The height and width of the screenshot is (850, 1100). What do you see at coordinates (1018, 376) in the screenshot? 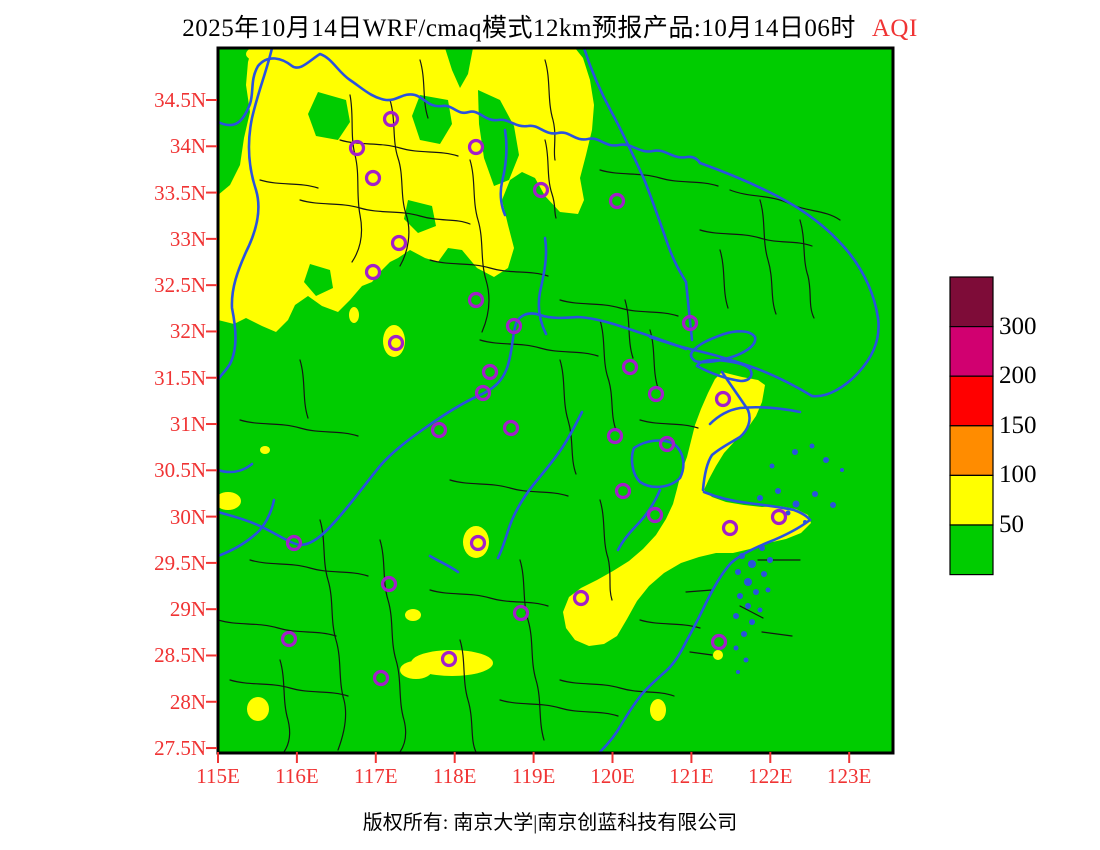
I see `legend-tick-value: 200` at bounding box center [1018, 376].